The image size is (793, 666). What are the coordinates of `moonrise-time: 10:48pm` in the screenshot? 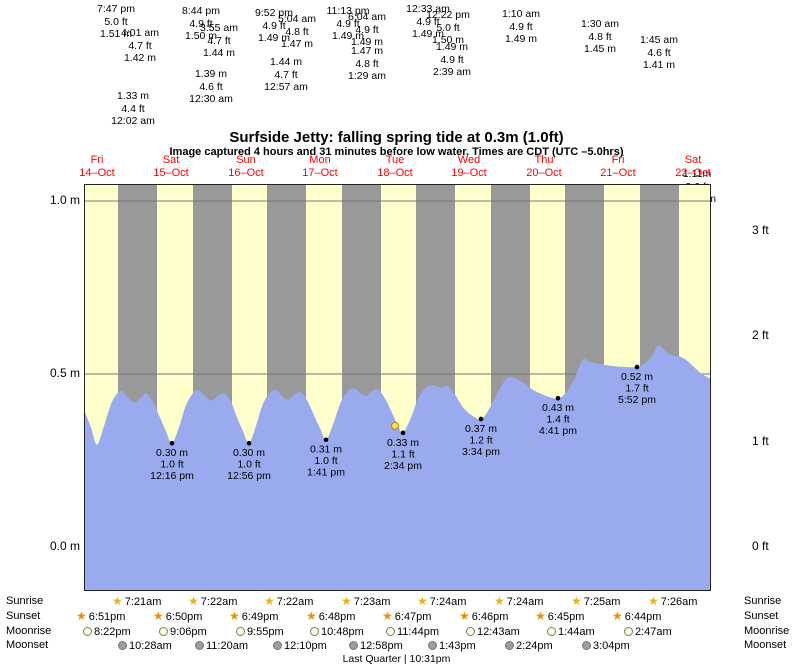 It's located at (337, 631).